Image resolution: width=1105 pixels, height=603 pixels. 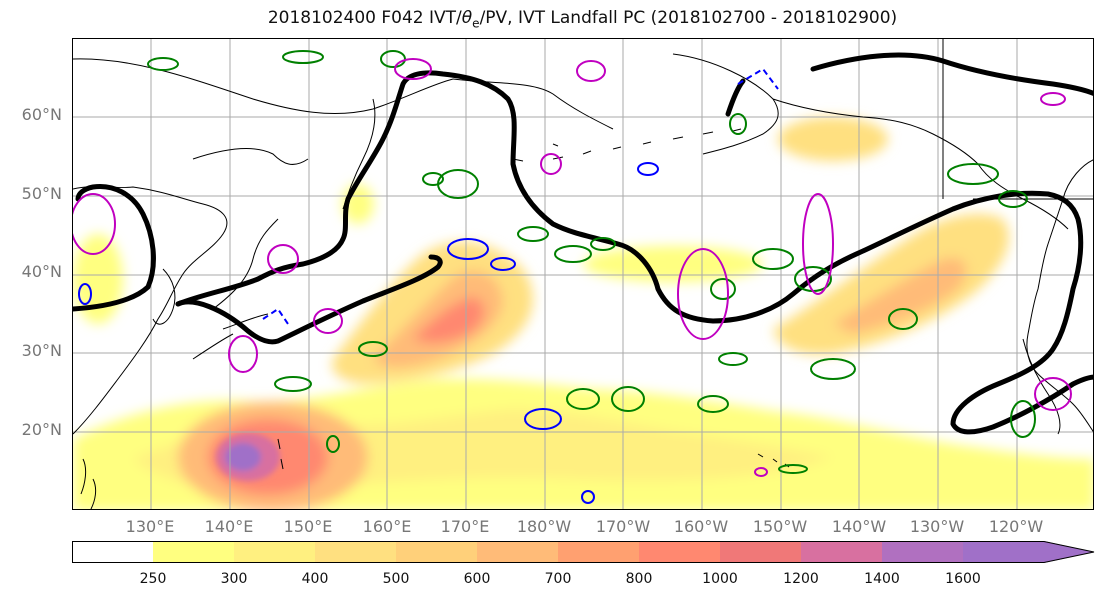 I want to click on coast-korea, so click(x=164, y=296).